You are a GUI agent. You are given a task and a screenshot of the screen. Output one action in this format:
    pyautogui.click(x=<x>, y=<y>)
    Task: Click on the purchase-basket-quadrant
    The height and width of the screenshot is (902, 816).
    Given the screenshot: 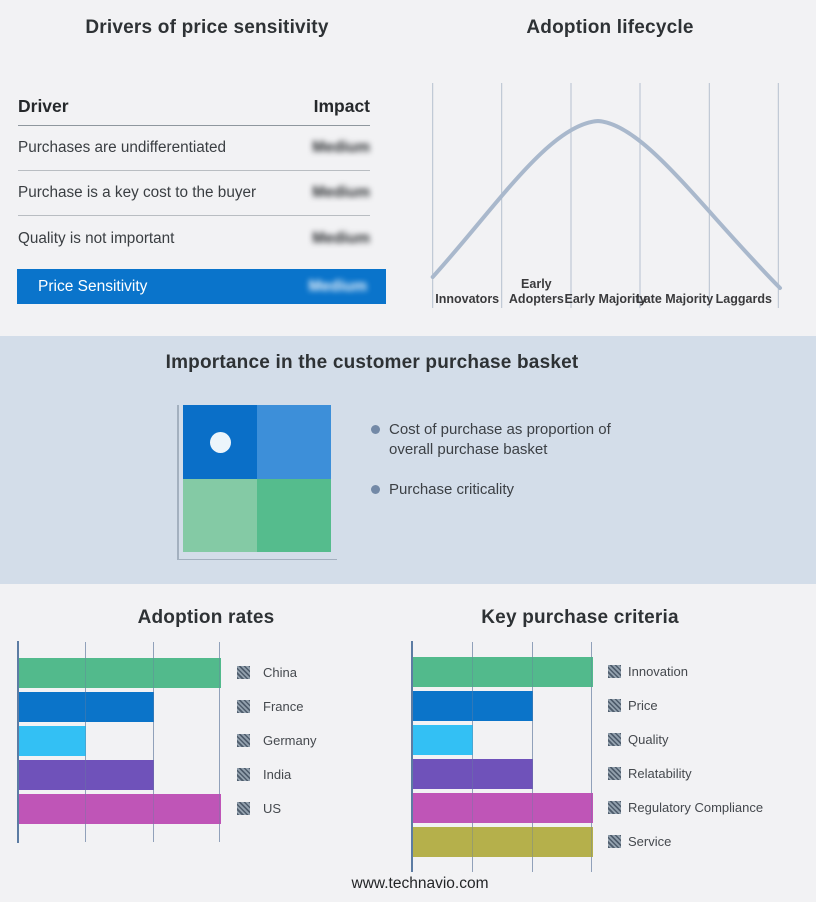 What is the action you would take?
    pyautogui.click(x=257, y=478)
    